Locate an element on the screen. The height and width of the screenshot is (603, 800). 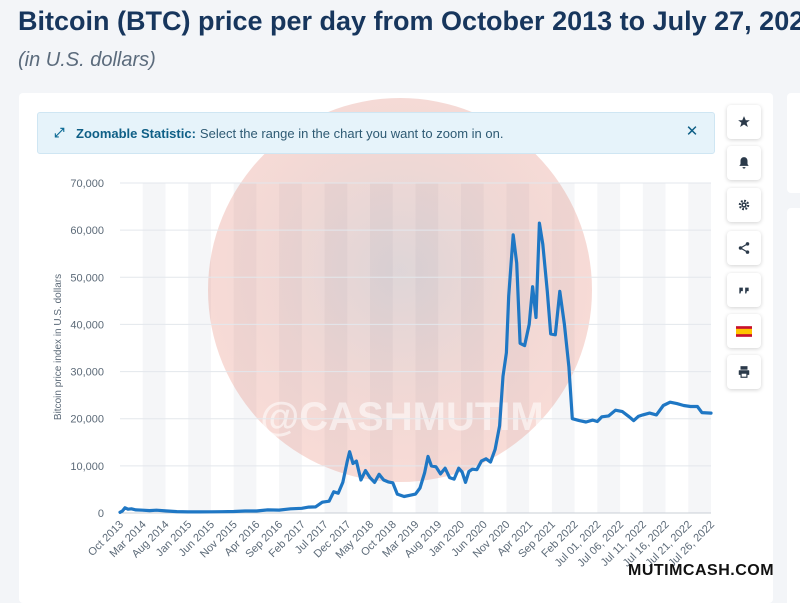
share-button is located at coordinates (744, 248).